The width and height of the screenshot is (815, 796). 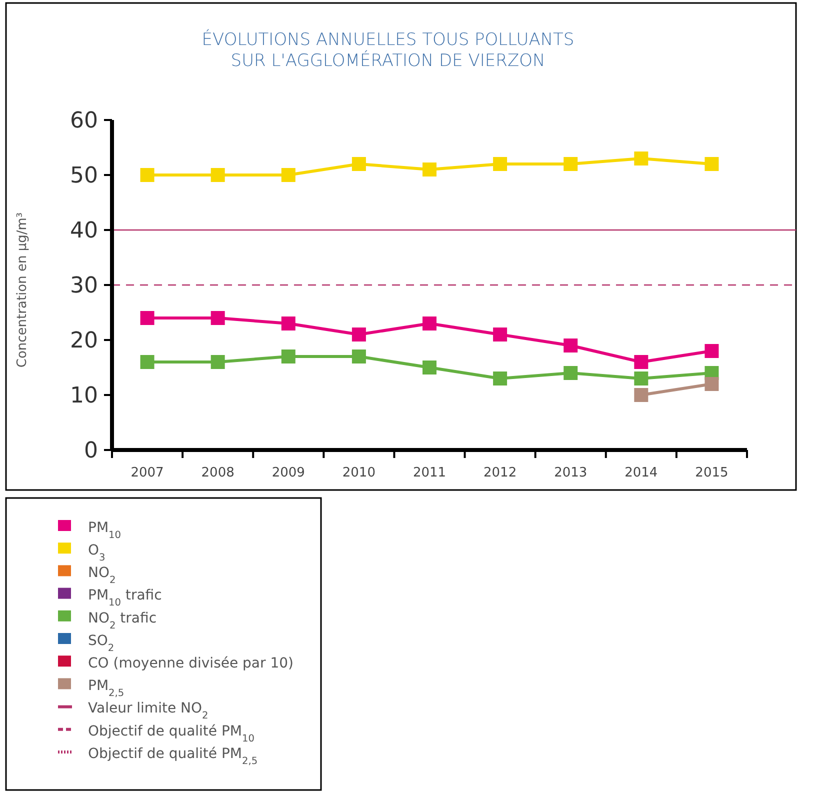 I want to click on x-tick-label: 2012, so click(x=500, y=473).